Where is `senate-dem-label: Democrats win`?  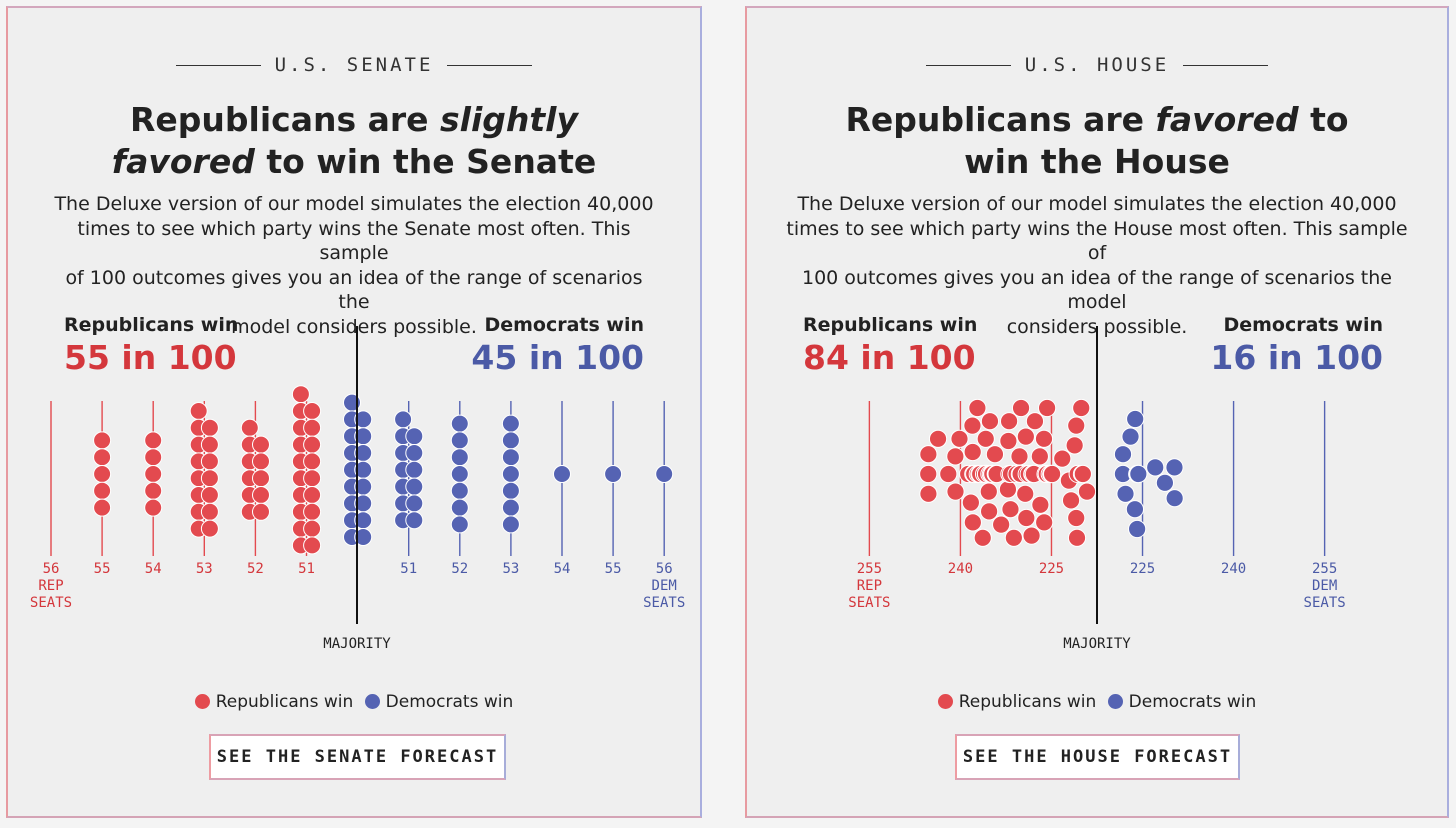 senate-dem-label: Democrats win is located at coordinates (564, 325).